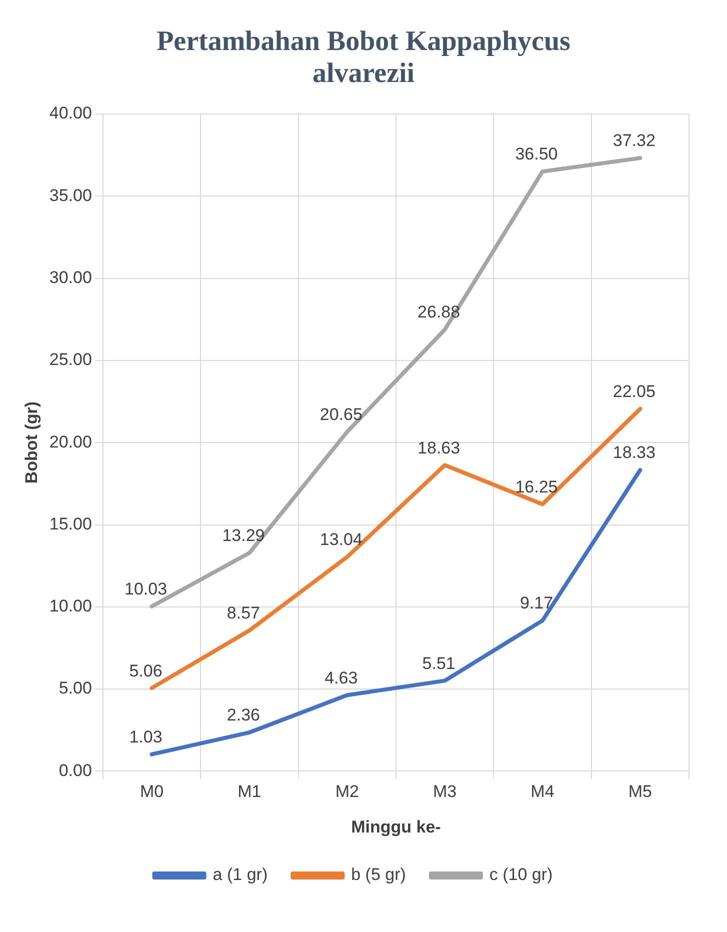 The width and height of the screenshot is (727, 932). Describe the element at coordinates (243, 715) in the screenshot. I see `data-label: 2.36` at that location.